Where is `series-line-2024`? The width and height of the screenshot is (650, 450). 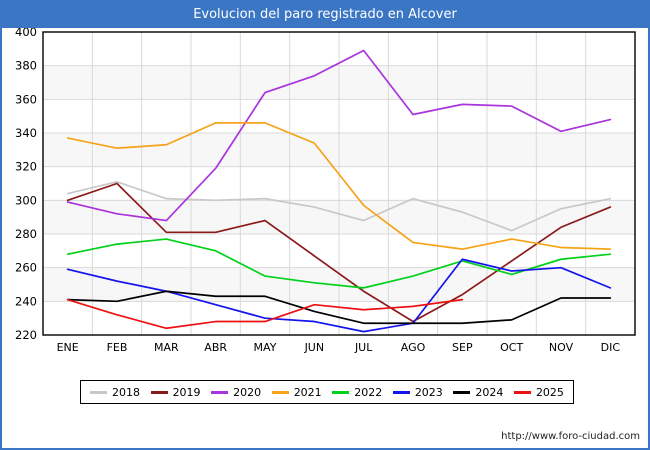
series-line-2024 is located at coordinates (339, 307).